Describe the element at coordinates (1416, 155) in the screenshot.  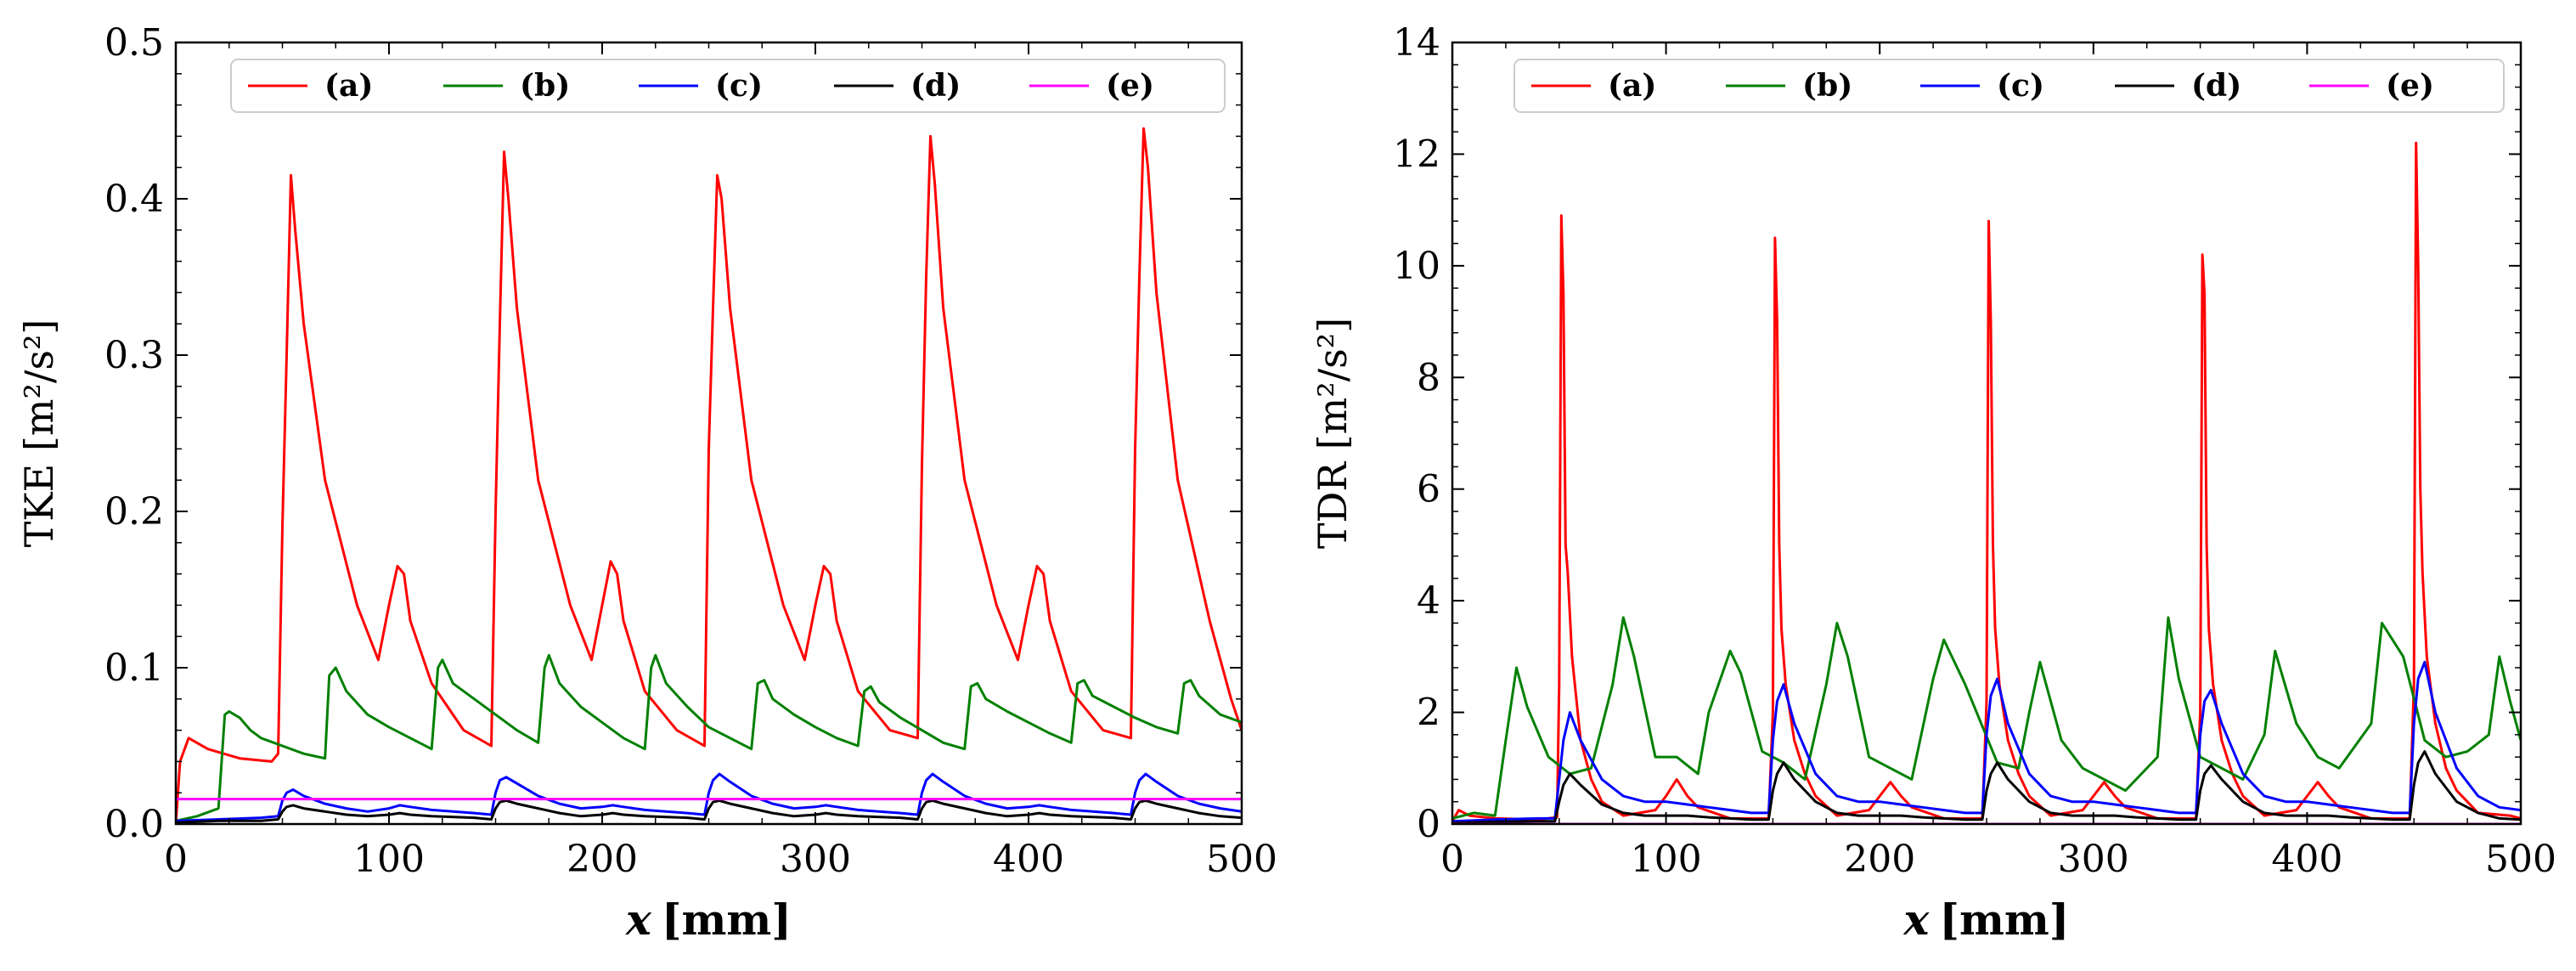
I see `y-tick-label: 12` at that location.